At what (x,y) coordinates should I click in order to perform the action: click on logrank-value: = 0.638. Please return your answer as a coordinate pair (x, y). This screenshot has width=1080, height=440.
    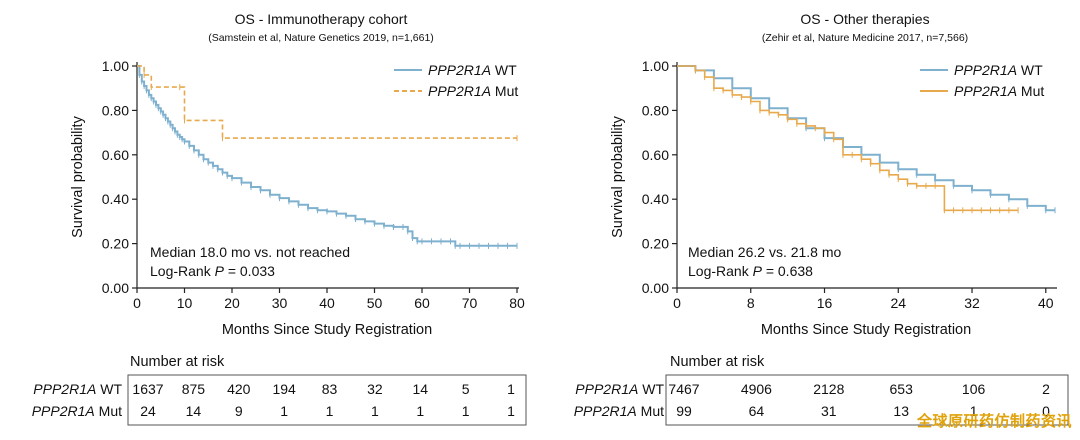
    Looking at the image, I should click on (787, 271).